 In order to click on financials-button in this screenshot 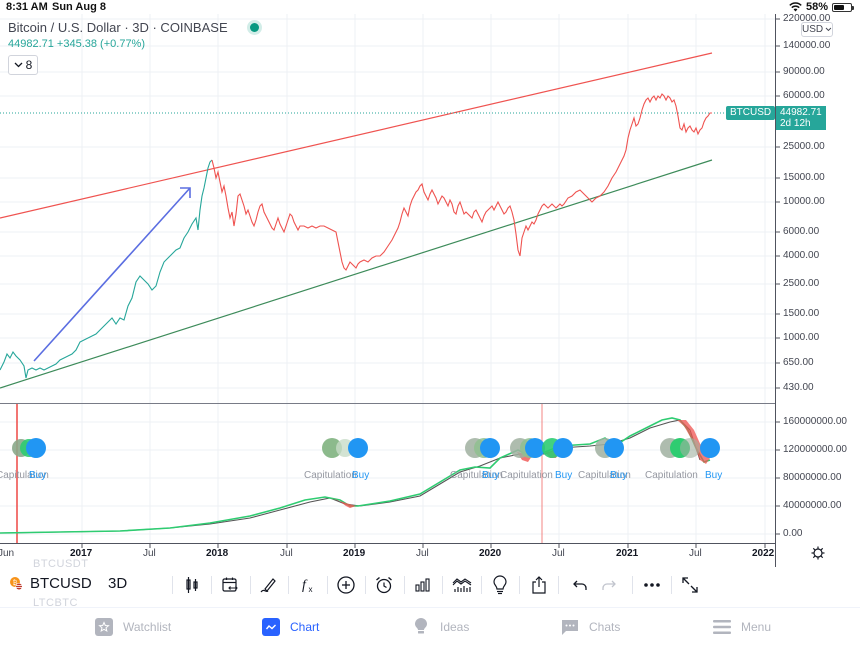, I will do `click(423, 585)`.